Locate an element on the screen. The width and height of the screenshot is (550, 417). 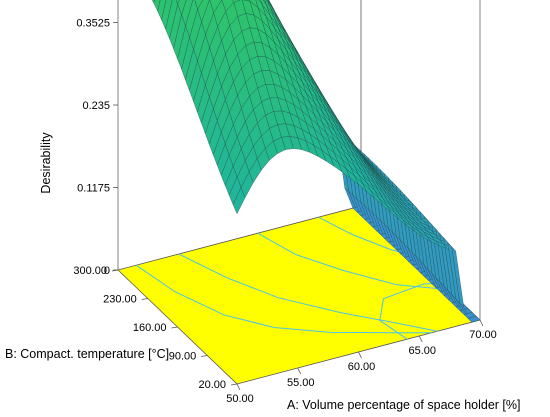
y-tick-label: 160.00 is located at coordinates (150, 328).